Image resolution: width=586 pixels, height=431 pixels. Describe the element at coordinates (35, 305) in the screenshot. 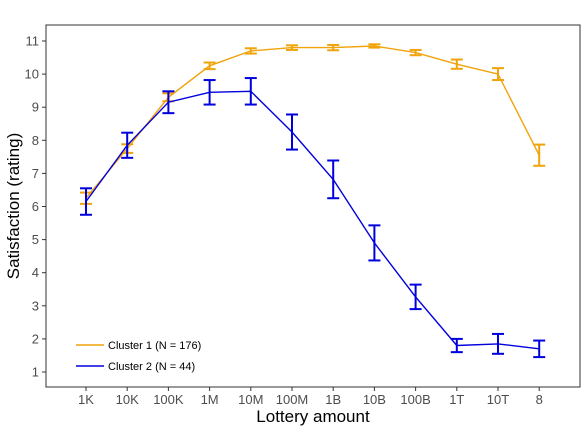

I see `y-tick-label: 3` at that location.